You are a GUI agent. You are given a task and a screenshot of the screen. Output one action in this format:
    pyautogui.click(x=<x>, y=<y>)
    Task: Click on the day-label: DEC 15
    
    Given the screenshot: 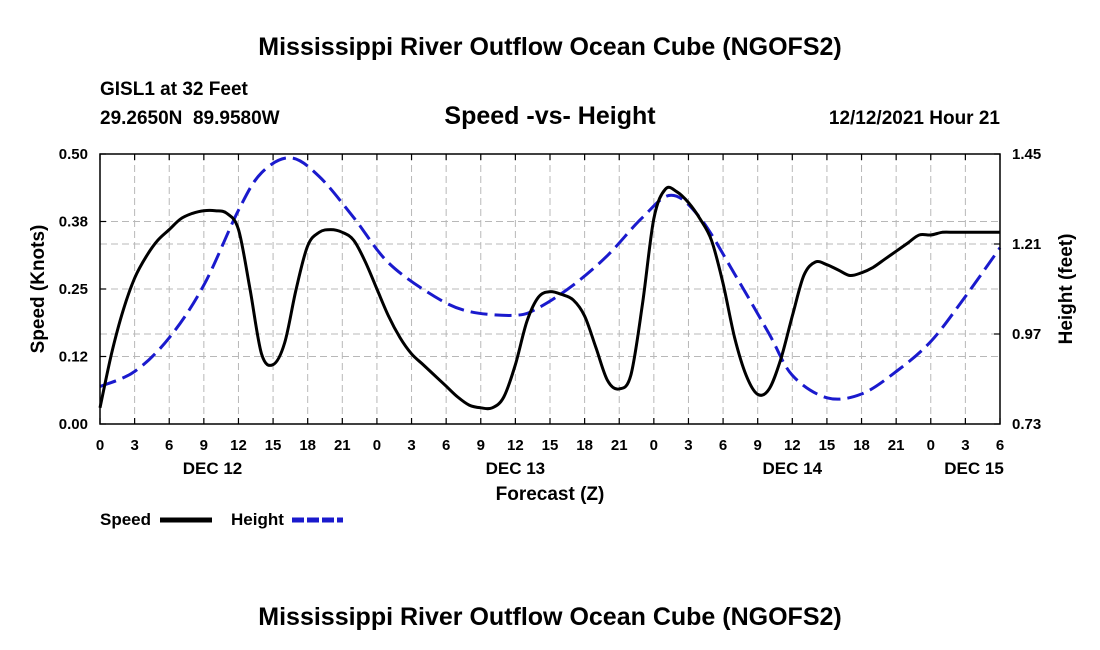 What is the action you would take?
    pyautogui.click(x=974, y=468)
    